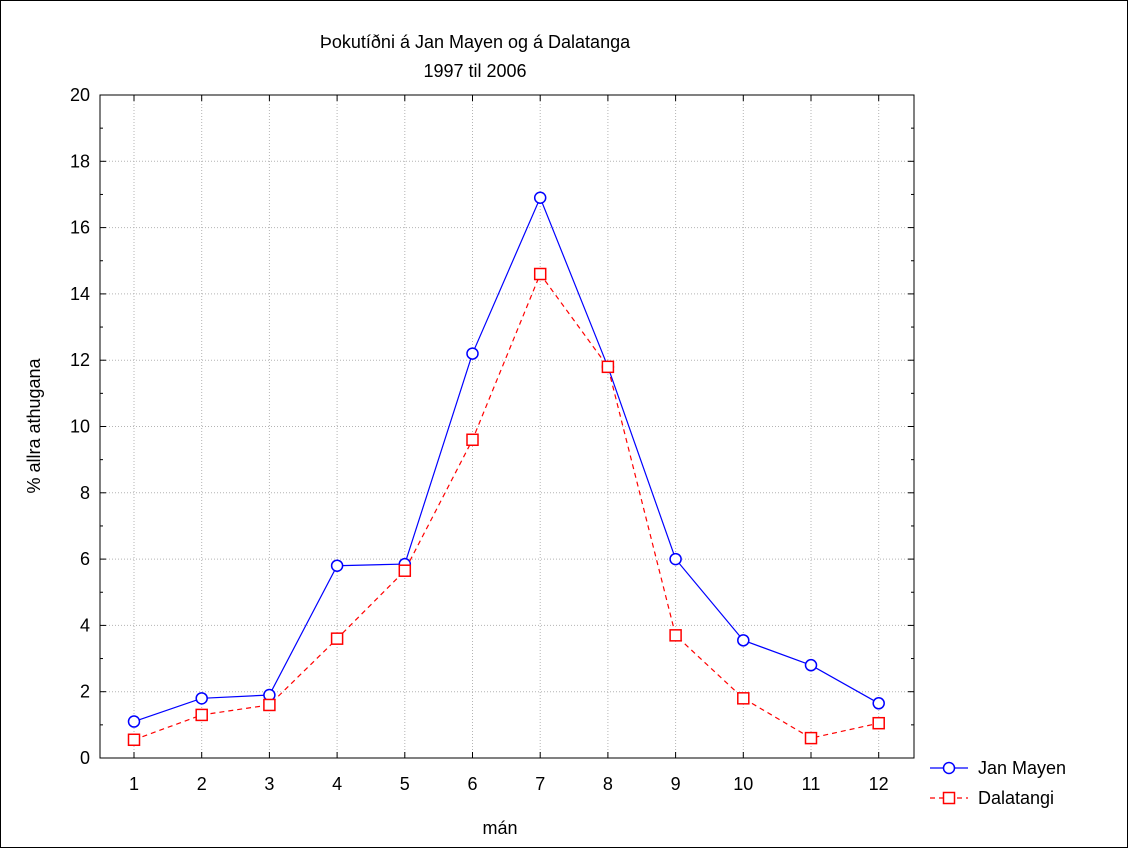  Describe the element at coordinates (85, 692) in the screenshot. I see `y-tick-label: 2` at that location.